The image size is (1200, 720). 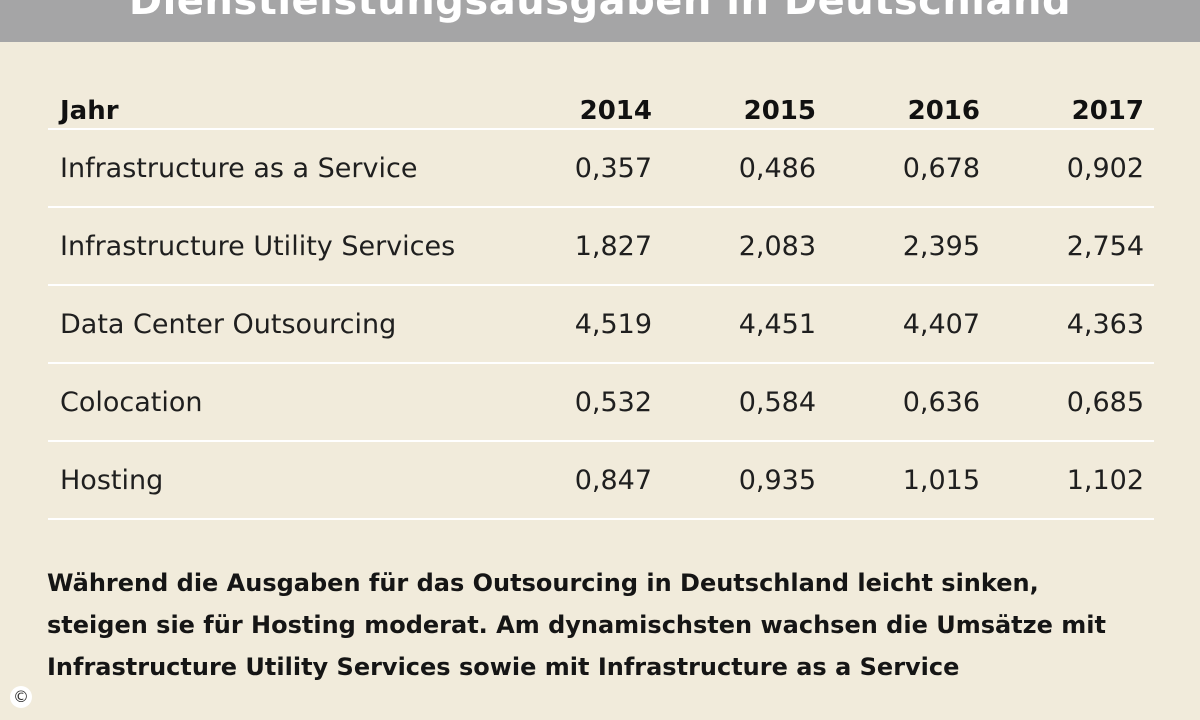 I want to click on row-label: Infrastructure Utility Services, so click(x=273, y=246).